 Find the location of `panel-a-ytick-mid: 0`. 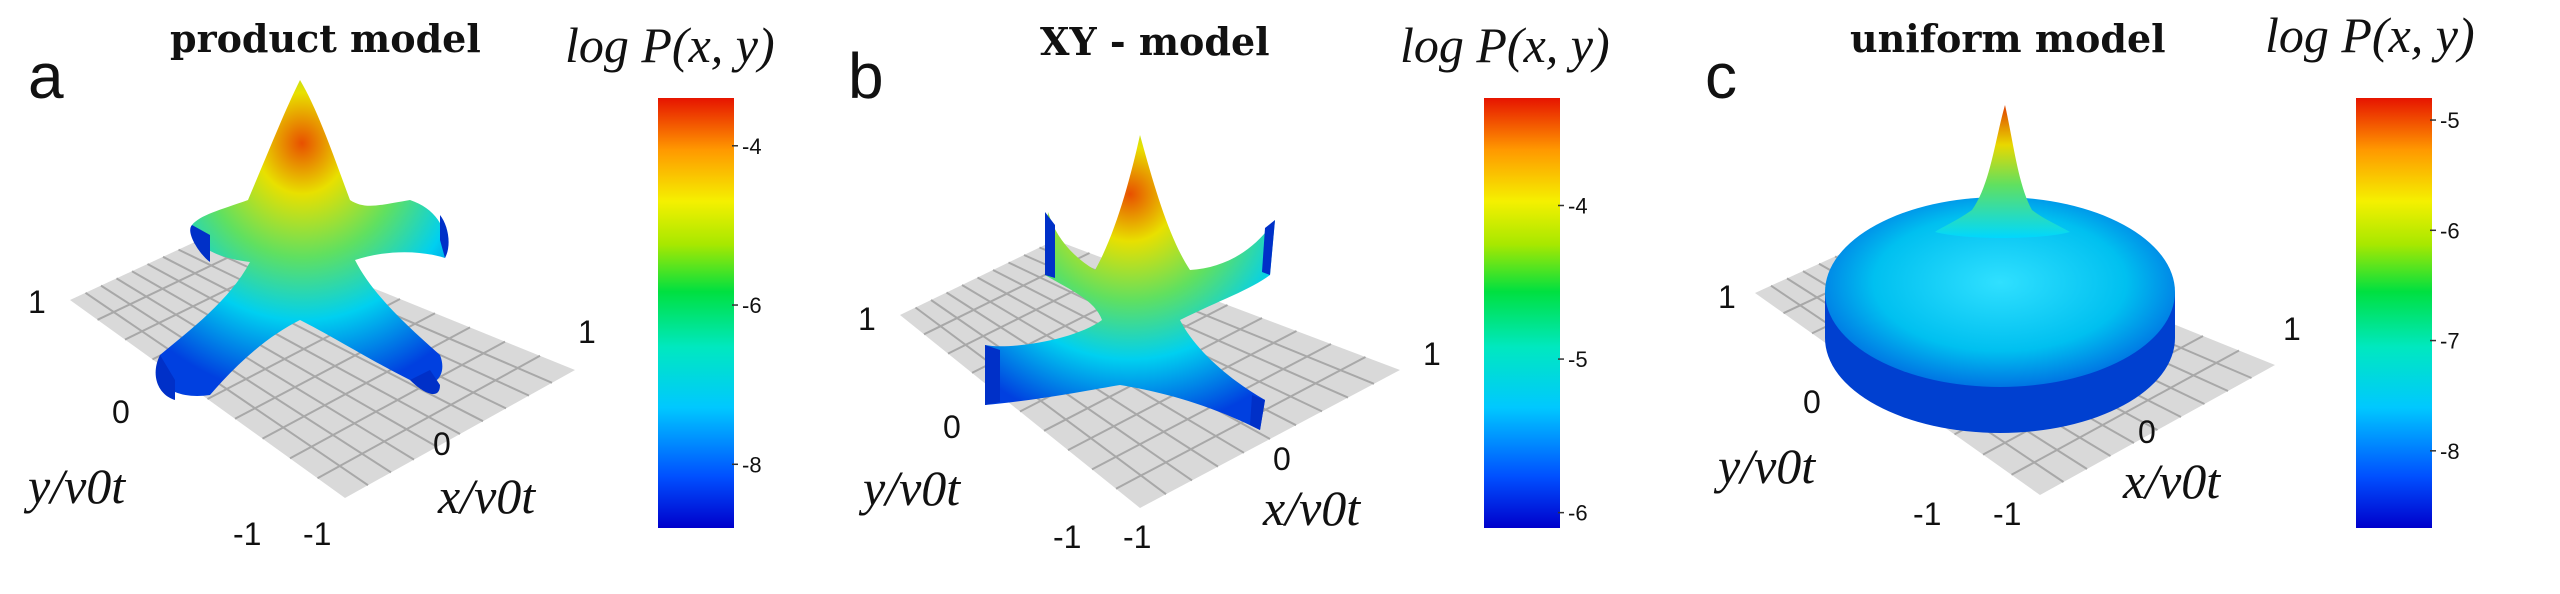

panel-a-ytick-mid: 0 is located at coordinates (121, 412).